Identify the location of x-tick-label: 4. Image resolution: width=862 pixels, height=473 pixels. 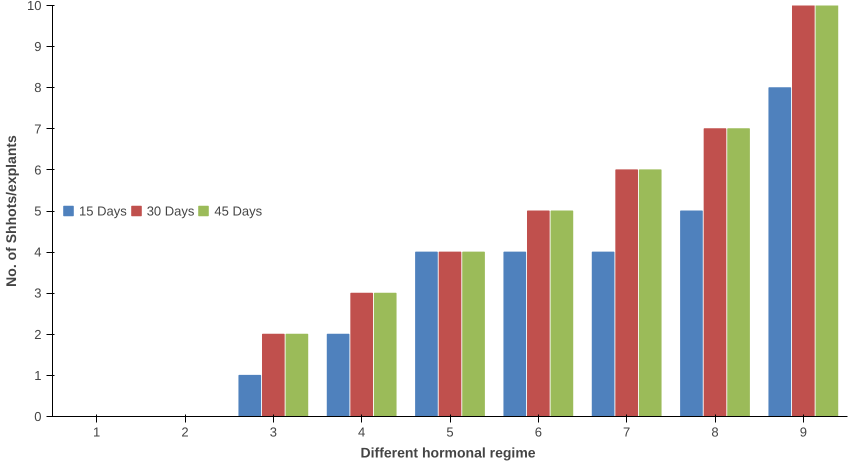
(362, 432).